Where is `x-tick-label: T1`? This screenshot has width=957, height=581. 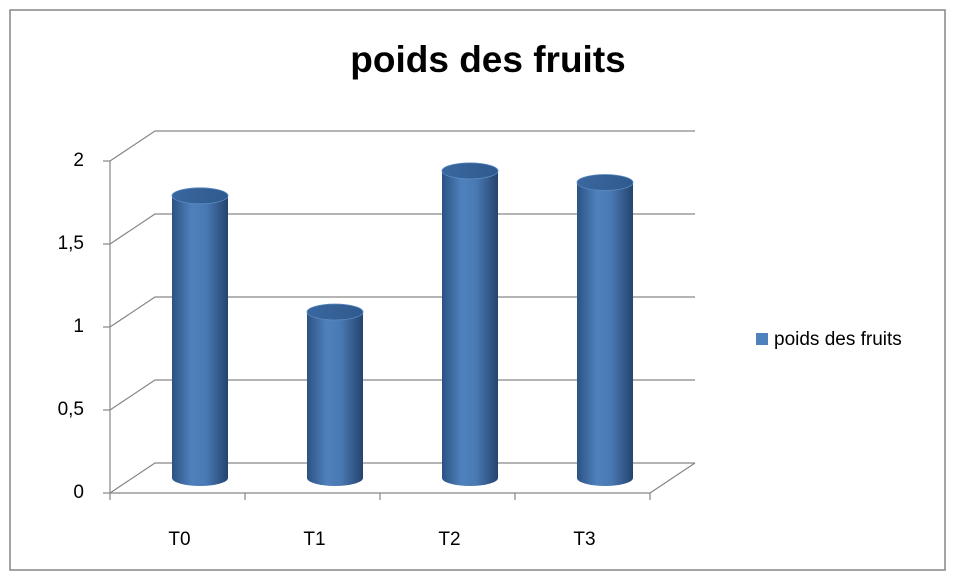 x-tick-label: T1 is located at coordinates (314, 539).